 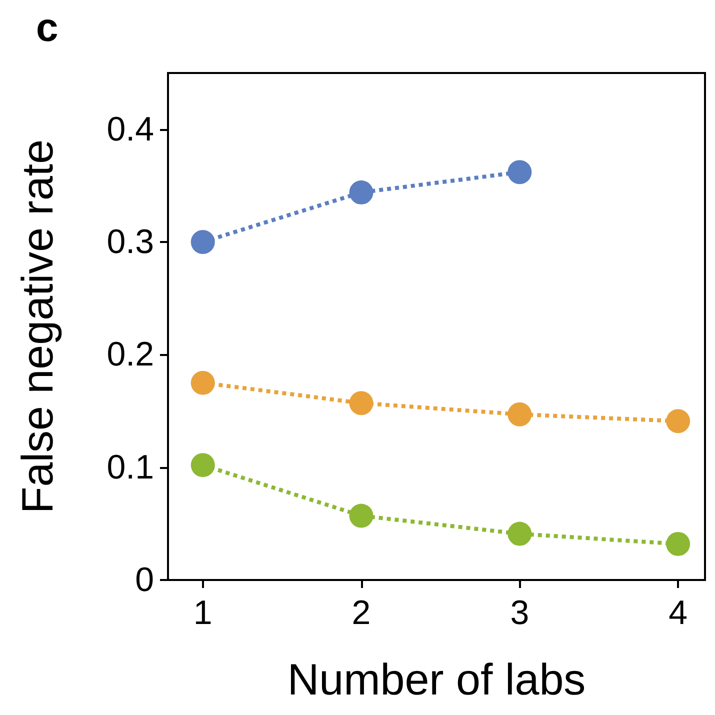 I want to click on y-tick-label: 0.4, so click(x=130, y=129).